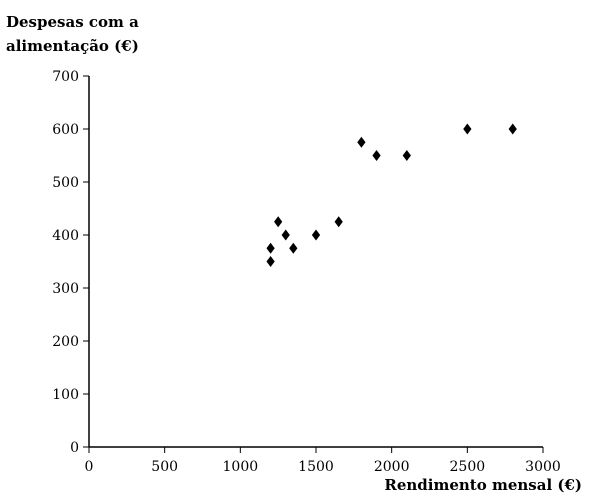 Image resolution: width=590 pixels, height=498 pixels. What do you see at coordinates (65, 342) in the screenshot?
I see `y-tick-label: 200` at bounding box center [65, 342].